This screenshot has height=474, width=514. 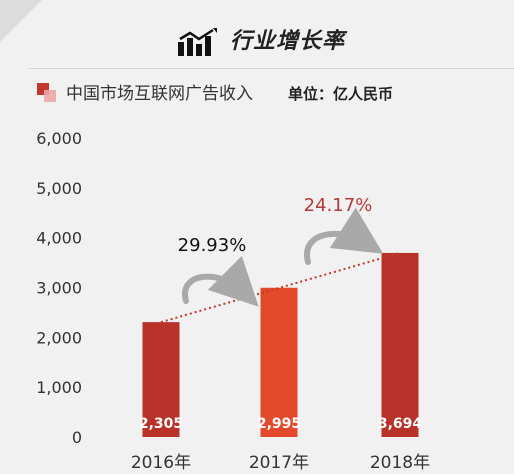 What do you see at coordinates (197, 42) in the screenshot?
I see `bar-chart-growth-icon` at bounding box center [197, 42].